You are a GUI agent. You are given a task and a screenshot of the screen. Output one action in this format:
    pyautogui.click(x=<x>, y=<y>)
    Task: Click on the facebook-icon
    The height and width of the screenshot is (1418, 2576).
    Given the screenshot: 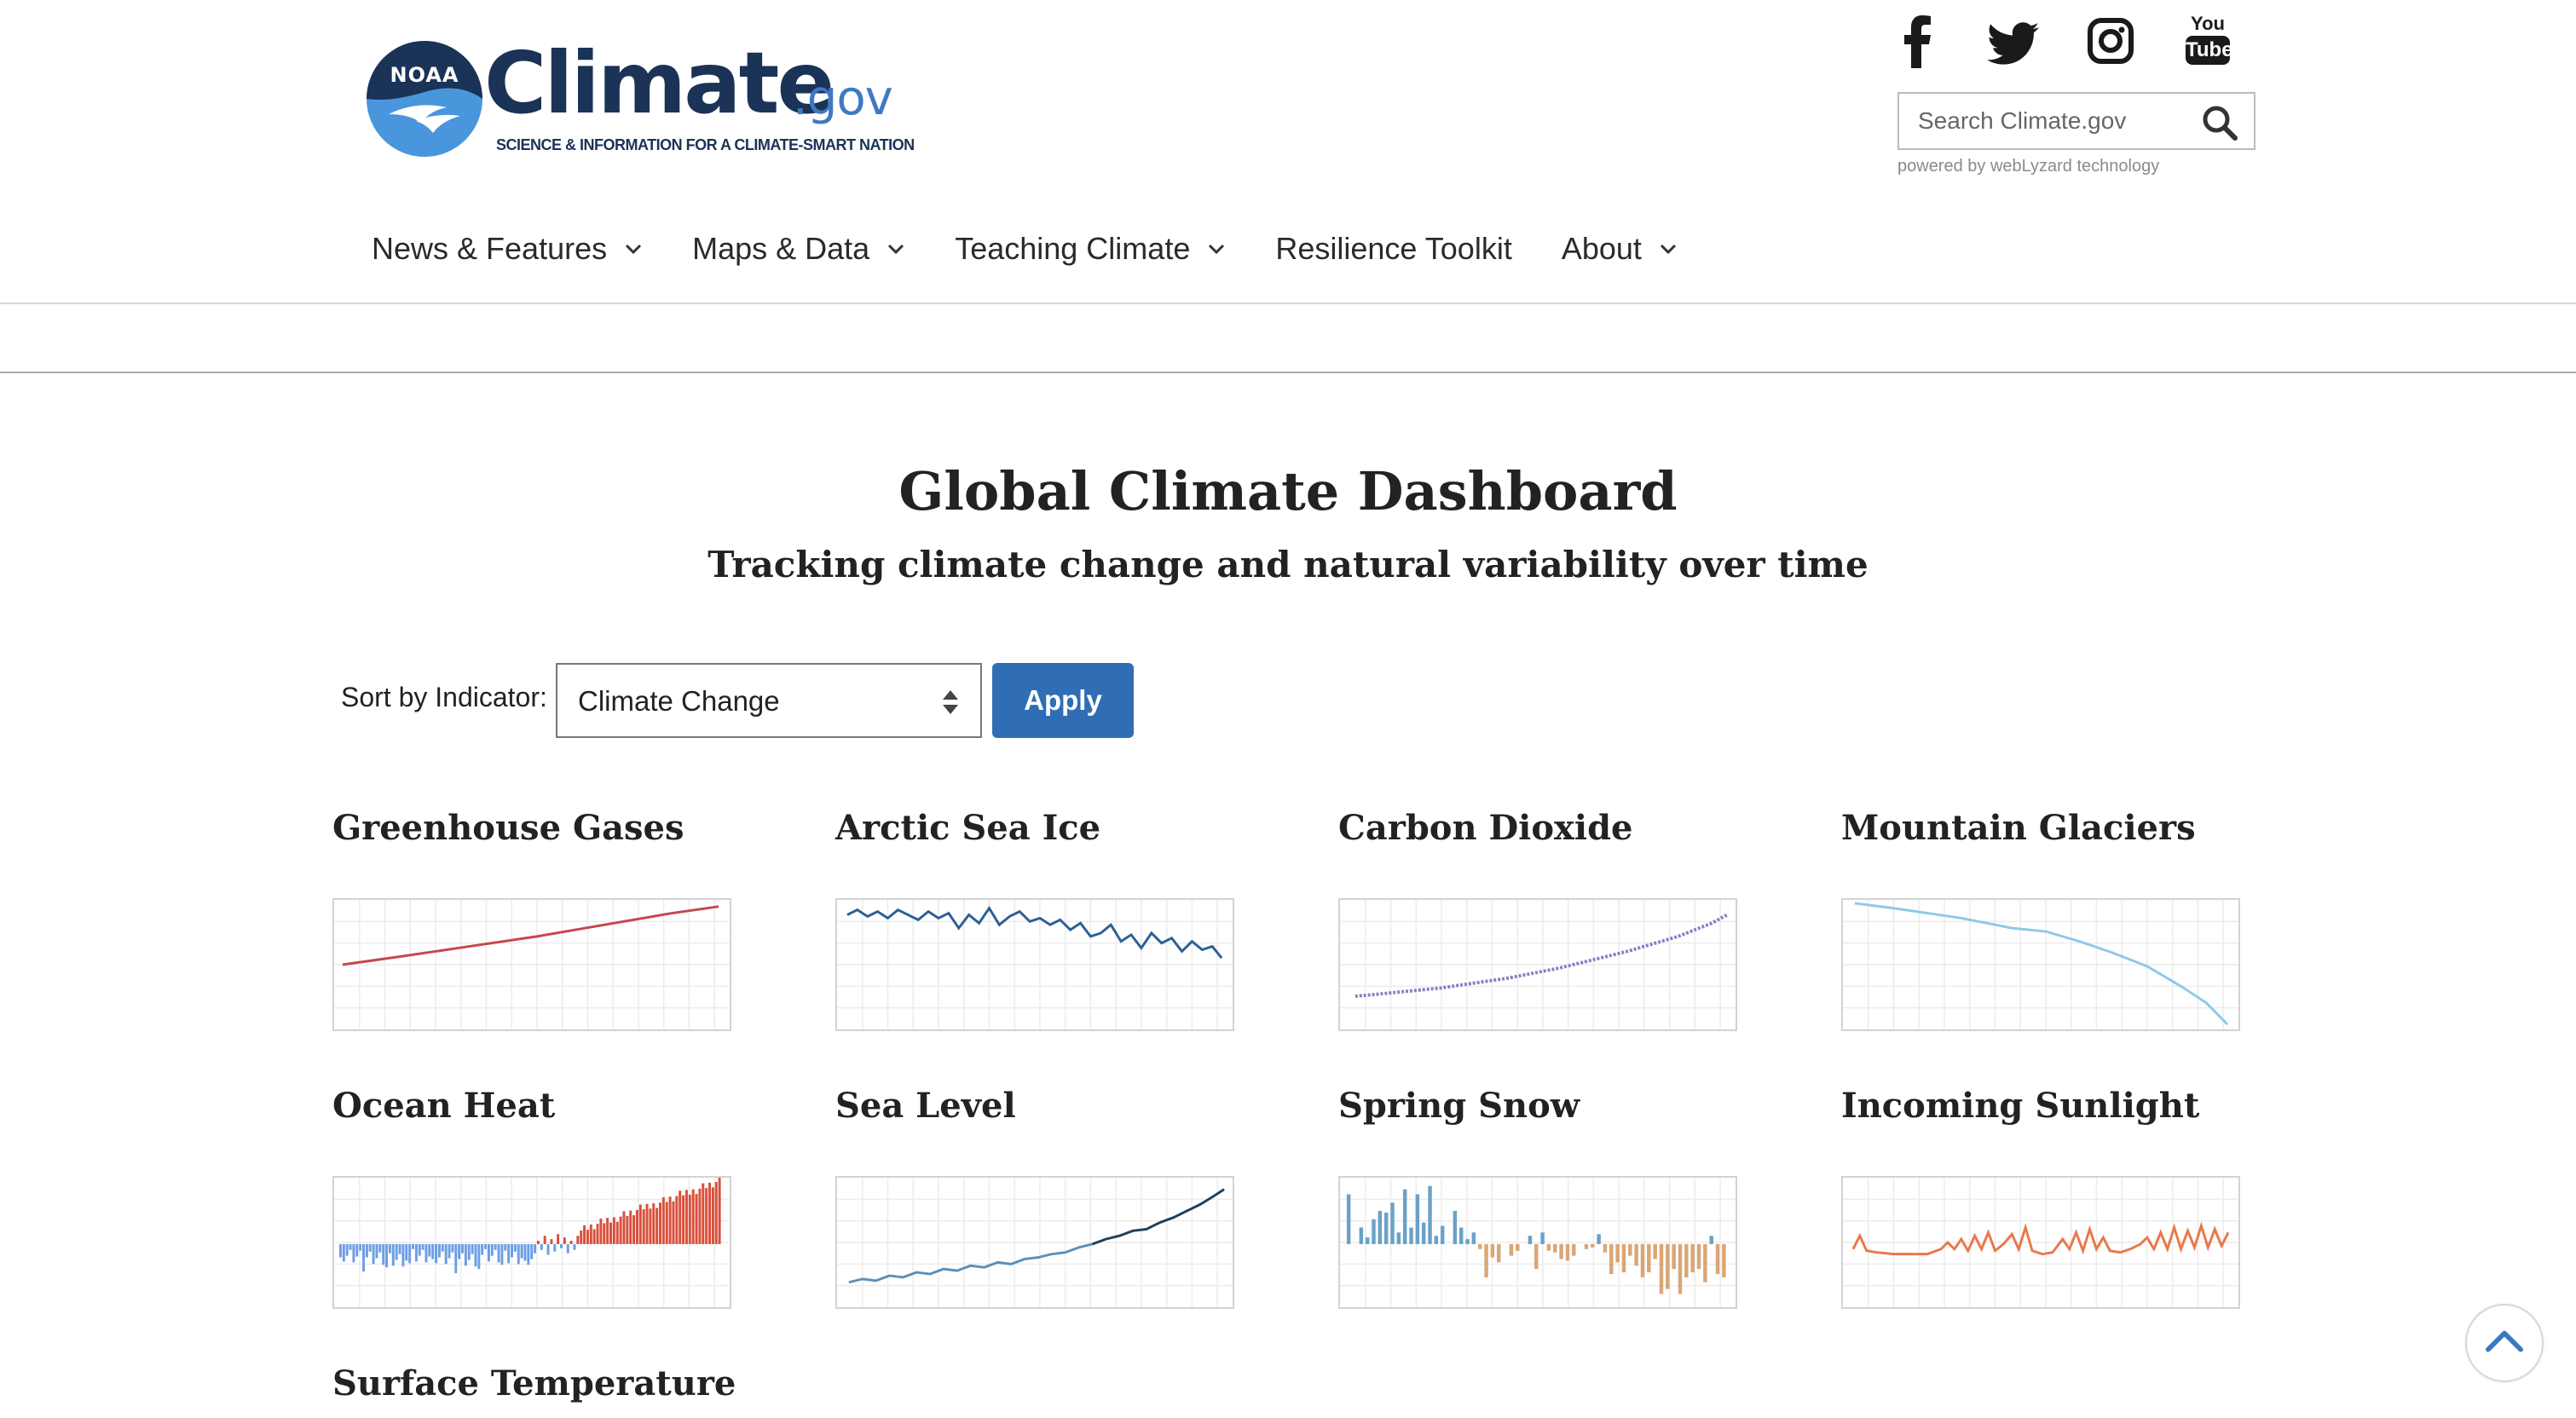 What is the action you would take?
    pyautogui.click(x=1918, y=41)
    